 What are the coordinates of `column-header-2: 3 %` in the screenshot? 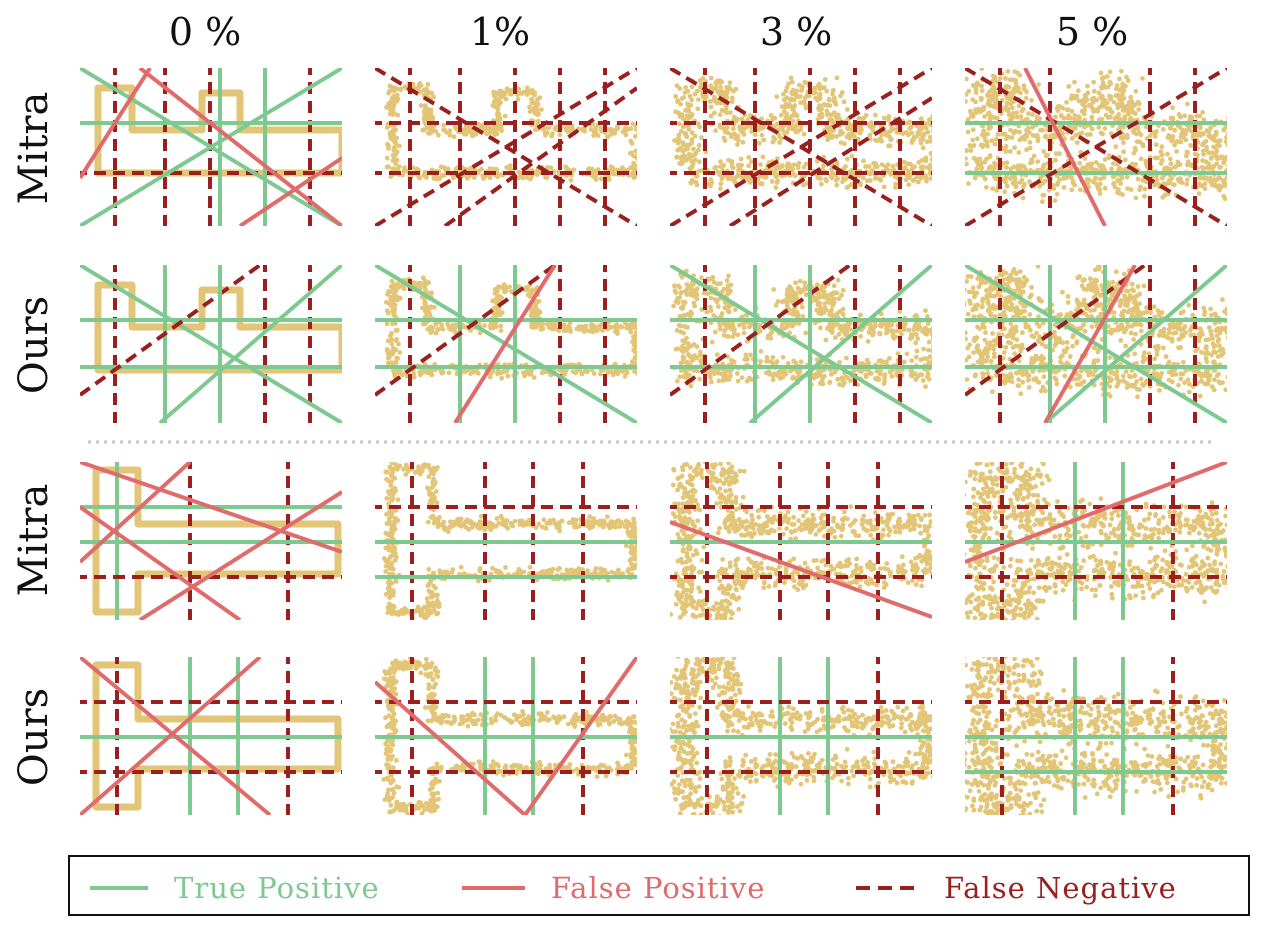 It's located at (796, 32).